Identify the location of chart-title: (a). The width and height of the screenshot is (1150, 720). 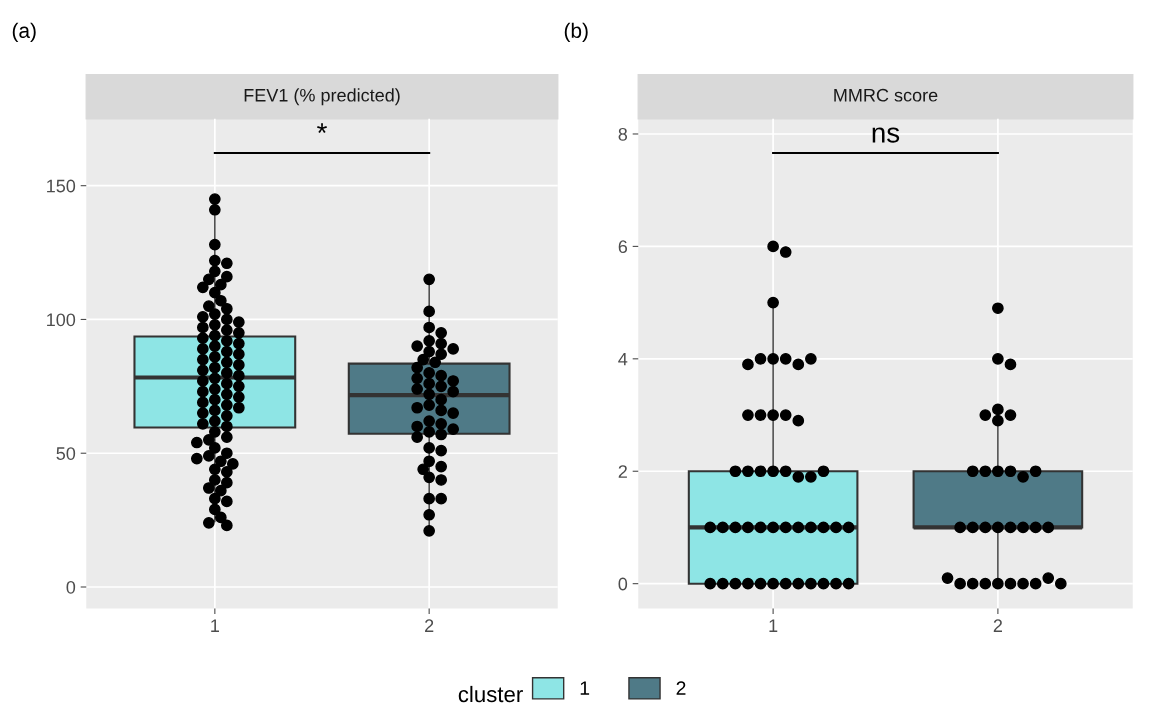
(24, 32).